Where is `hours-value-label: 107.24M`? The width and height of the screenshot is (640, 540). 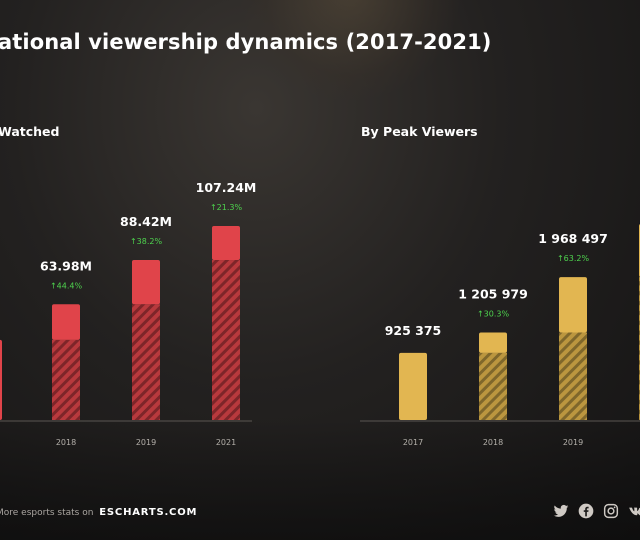 hours-value-label: 107.24M is located at coordinates (226, 187).